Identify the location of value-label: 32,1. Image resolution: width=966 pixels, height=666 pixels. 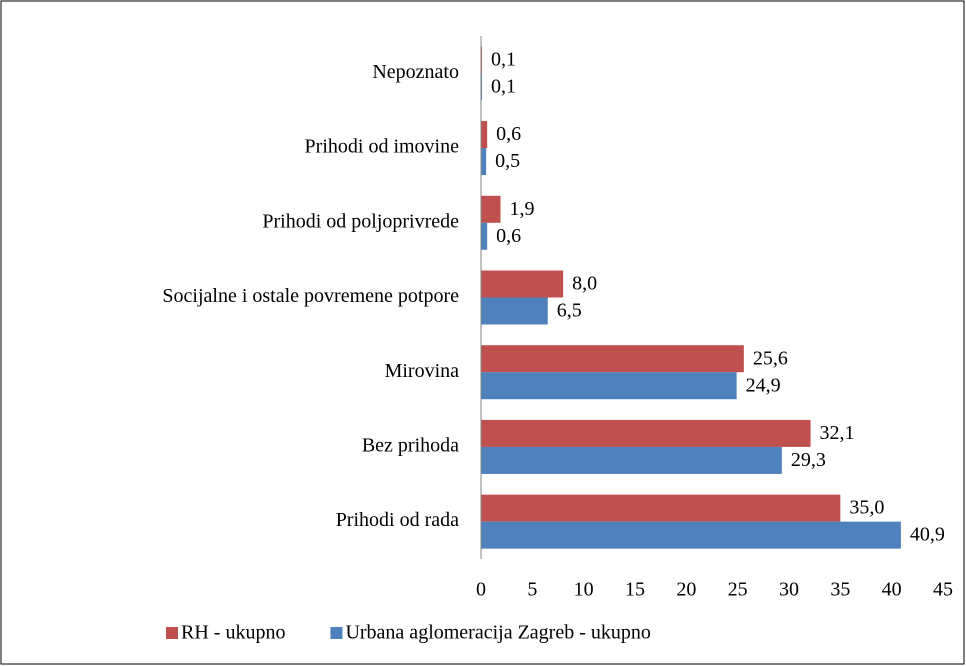
(837, 433).